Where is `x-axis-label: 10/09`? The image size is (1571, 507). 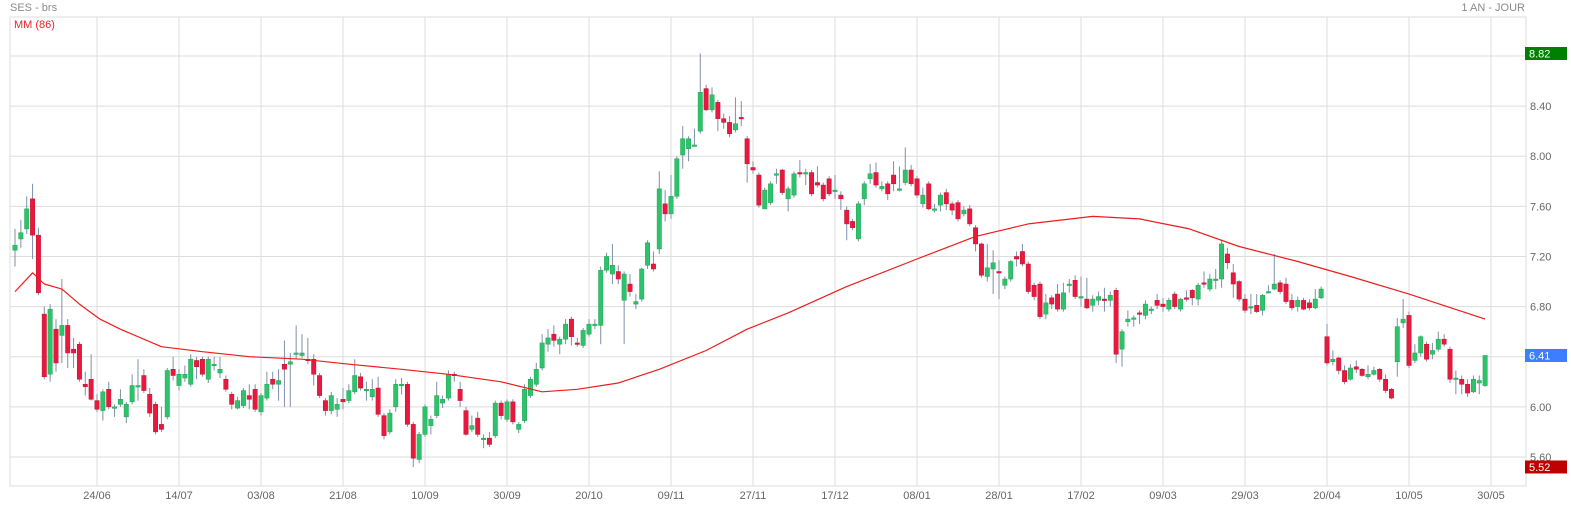
x-axis-label: 10/09 is located at coordinates (425, 496).